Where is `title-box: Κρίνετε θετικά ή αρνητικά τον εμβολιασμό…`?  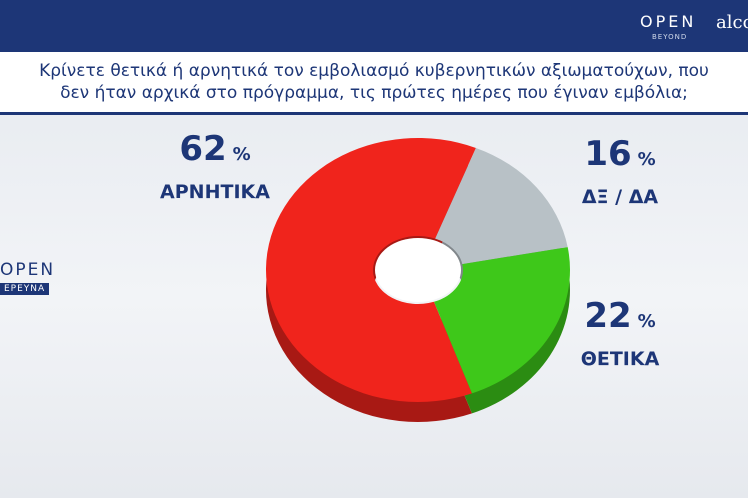 title-box: Κρίνετε θετικά ή αρνητικά τον εμβολιασμό… is located at coordinates (374, 83).